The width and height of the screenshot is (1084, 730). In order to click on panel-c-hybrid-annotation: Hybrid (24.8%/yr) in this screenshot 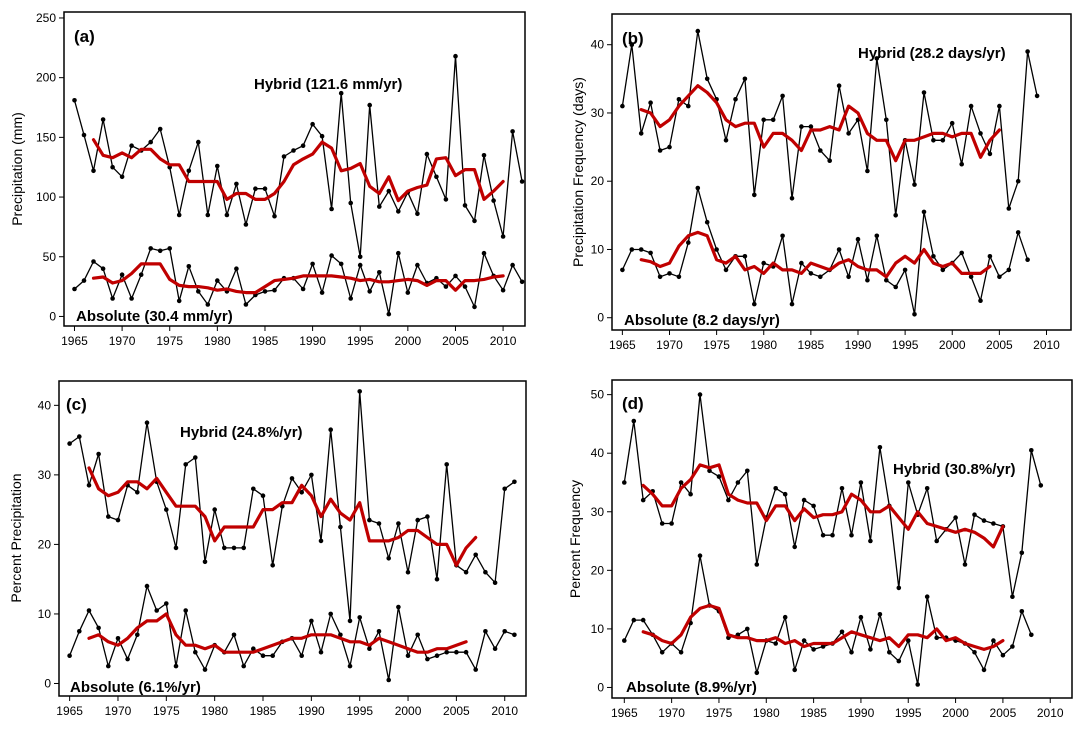, I will do `click(241, 432)`.